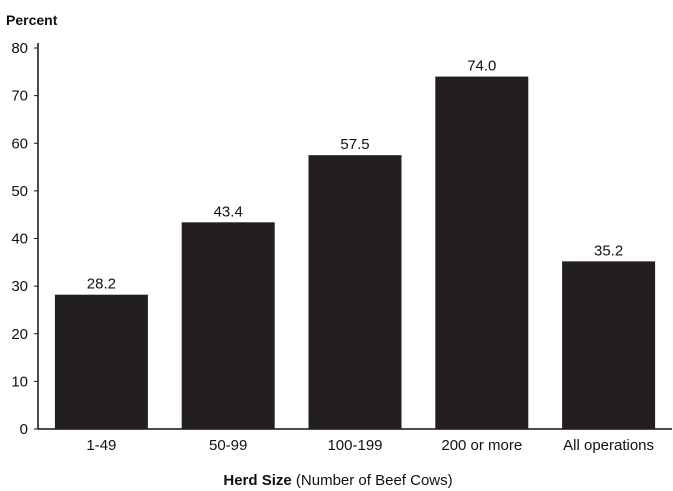  What do you see at coordinates (228, 211) in the screenshot?
I see `bar-value-label: 43.4` at bounding box center [228, 211].